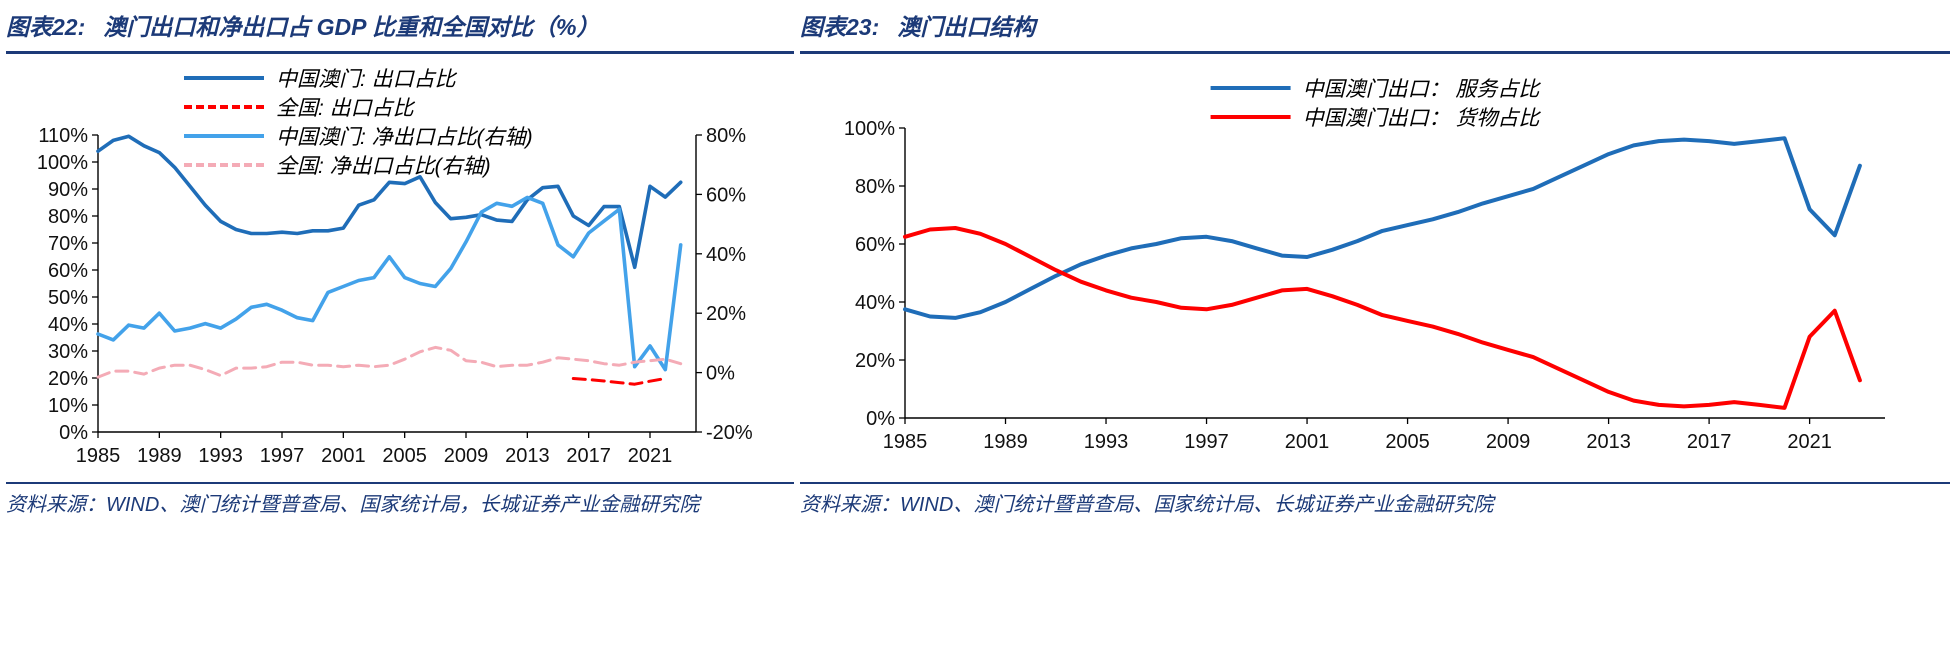 This screenshot has height=666, width=1950. What do you see at coordinates (46, 27) in the screenshot?
I see `figure-22-number: 图表22:` at bounding box center [46, 27].